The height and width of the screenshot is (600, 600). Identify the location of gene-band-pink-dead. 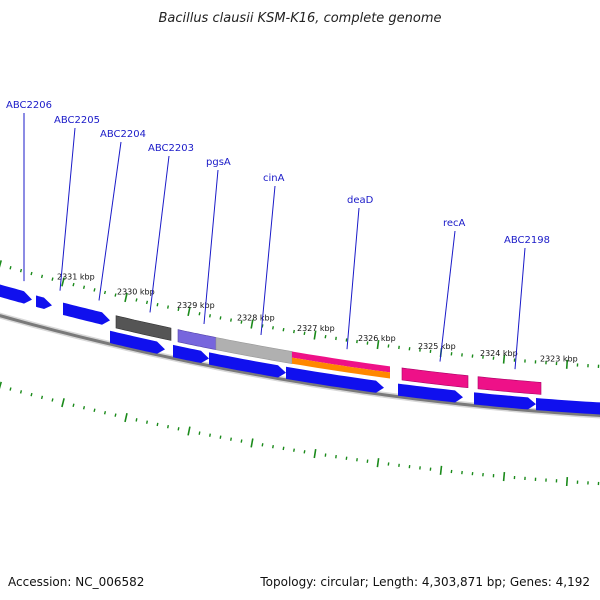
(341, 362).